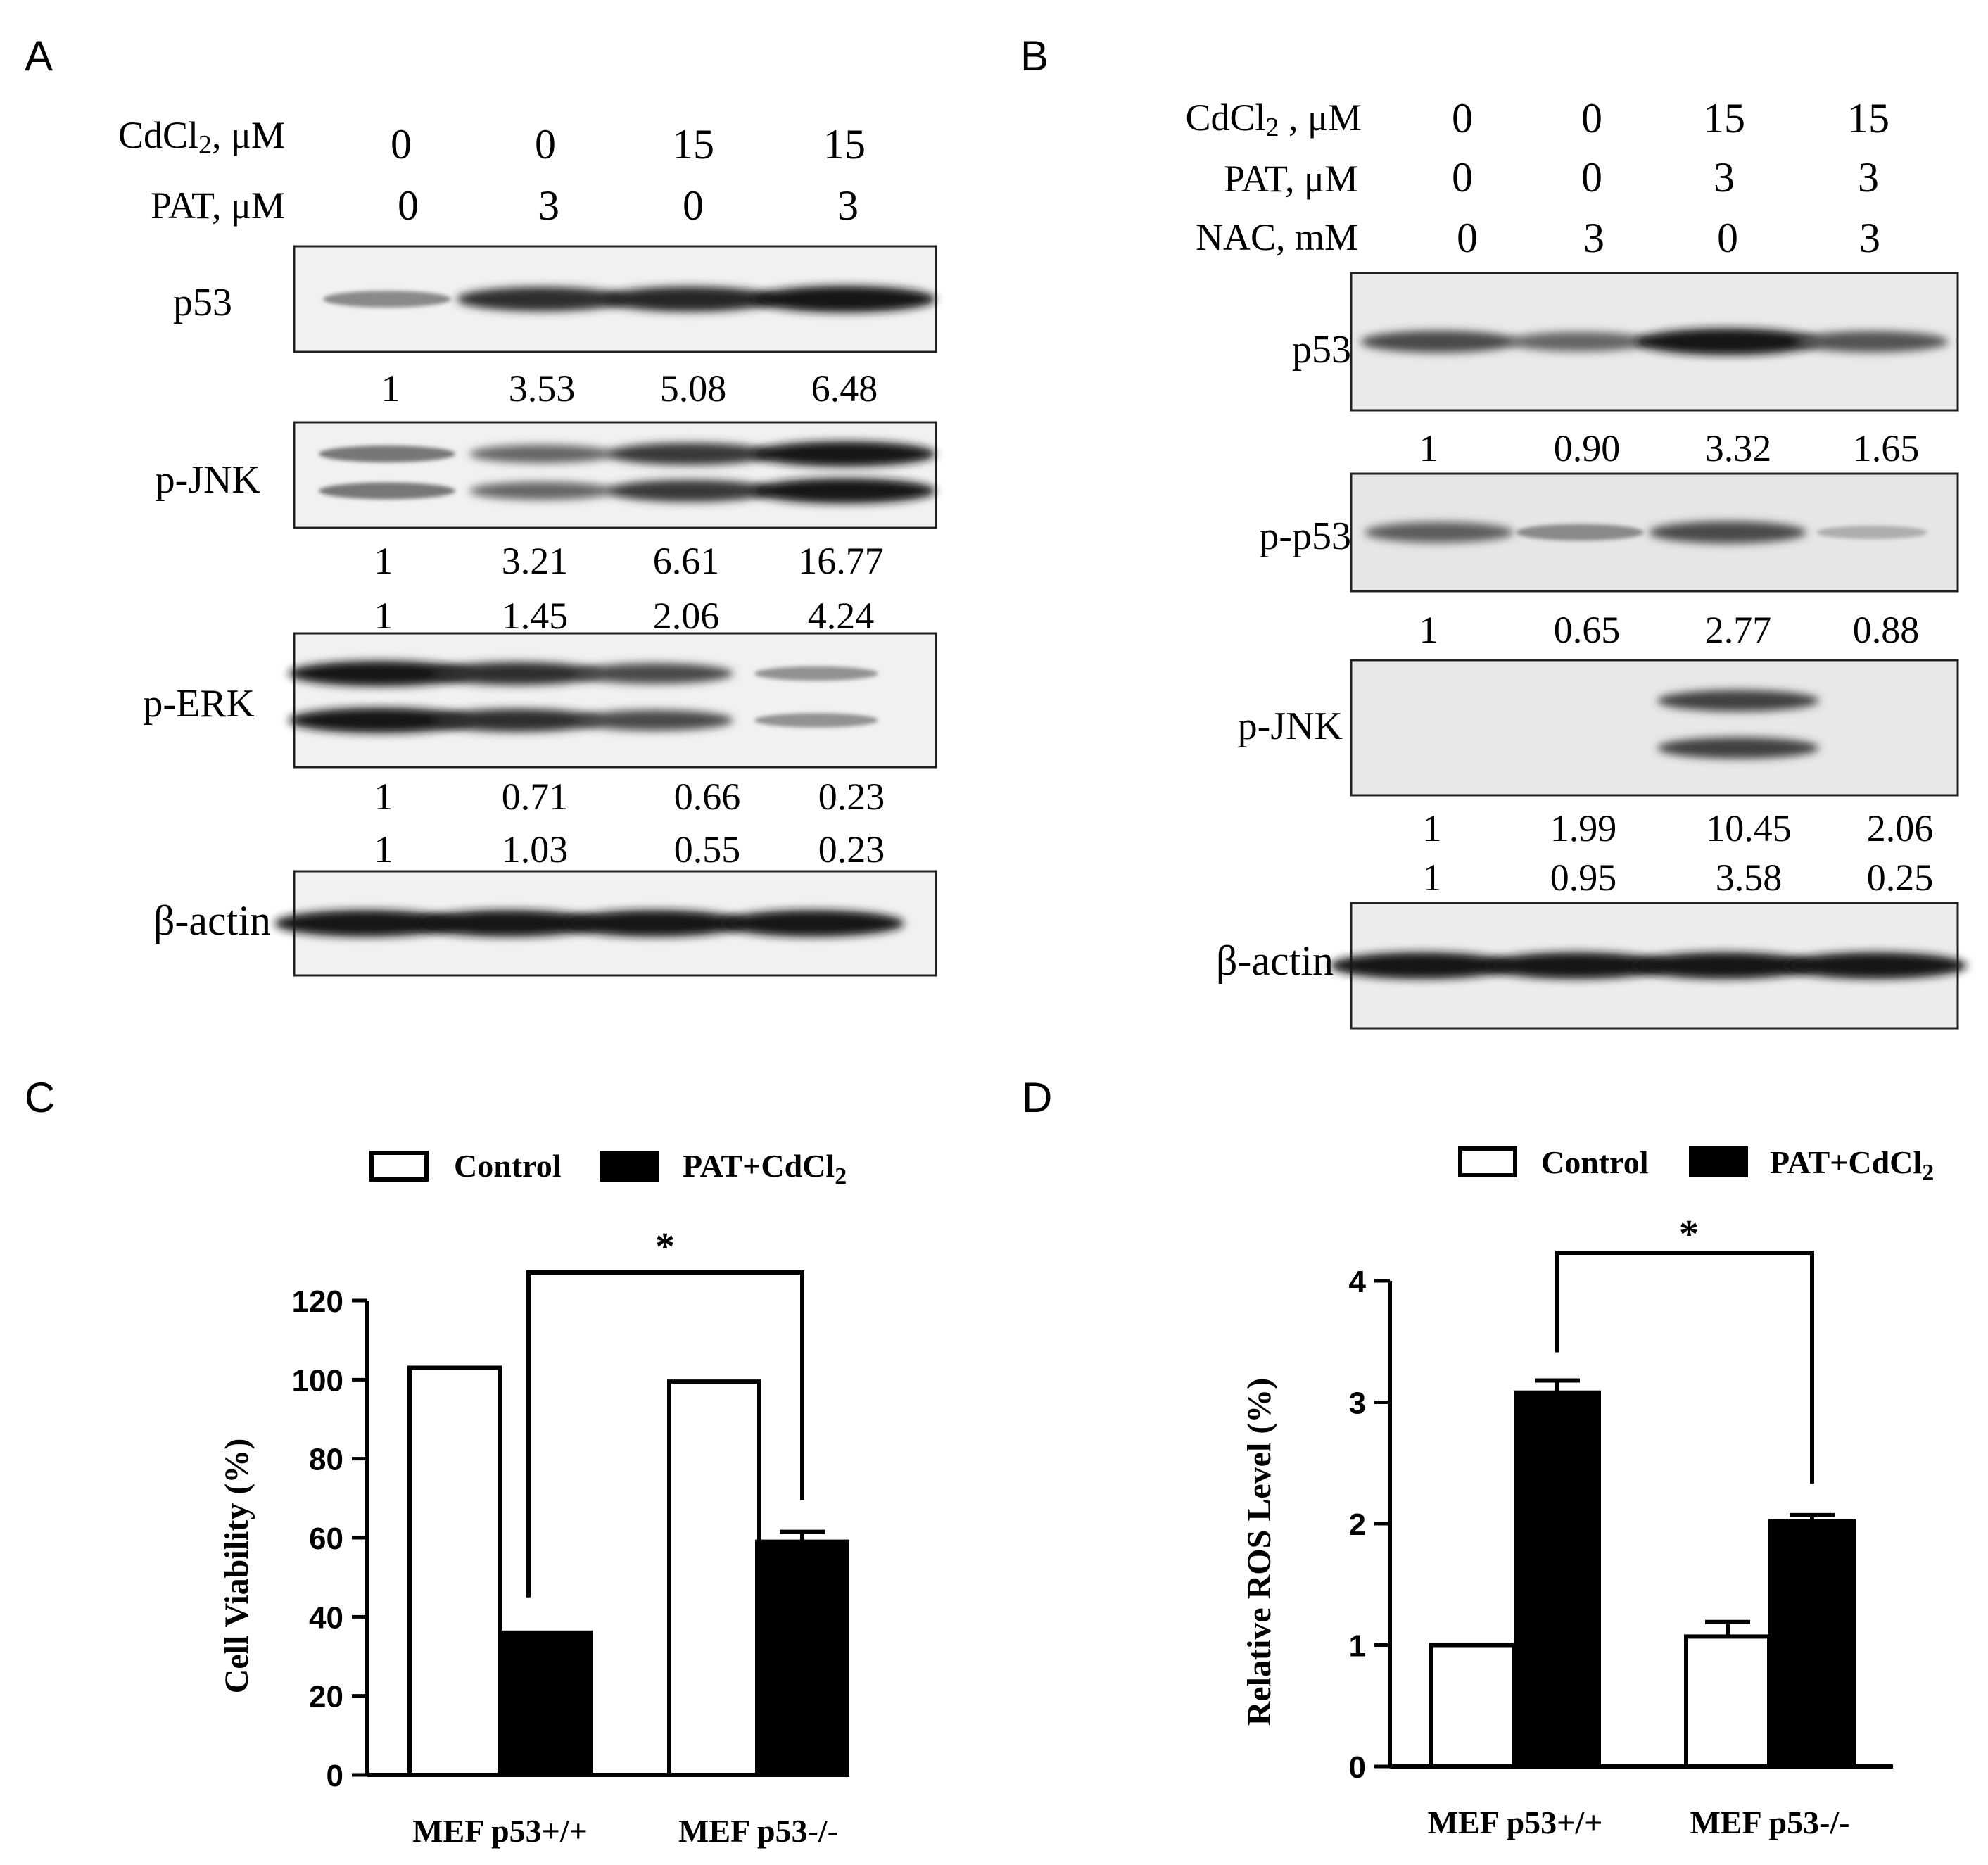  Describe the element at coordinates (1669, 448) in the screenshot. I see `quant-values: 1 0.90 3.32 1.65` at that location.